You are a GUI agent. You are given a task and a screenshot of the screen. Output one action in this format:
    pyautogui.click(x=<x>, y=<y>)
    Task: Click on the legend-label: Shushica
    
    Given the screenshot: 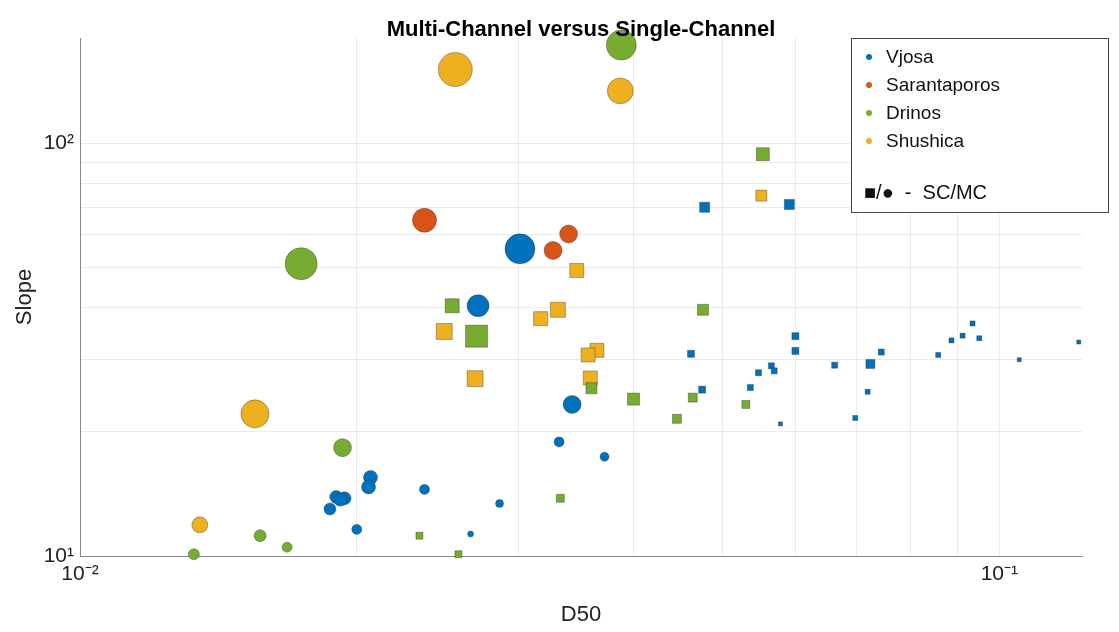 What is the action you would take?
    pyautogui.click(x=925, y=141)
    